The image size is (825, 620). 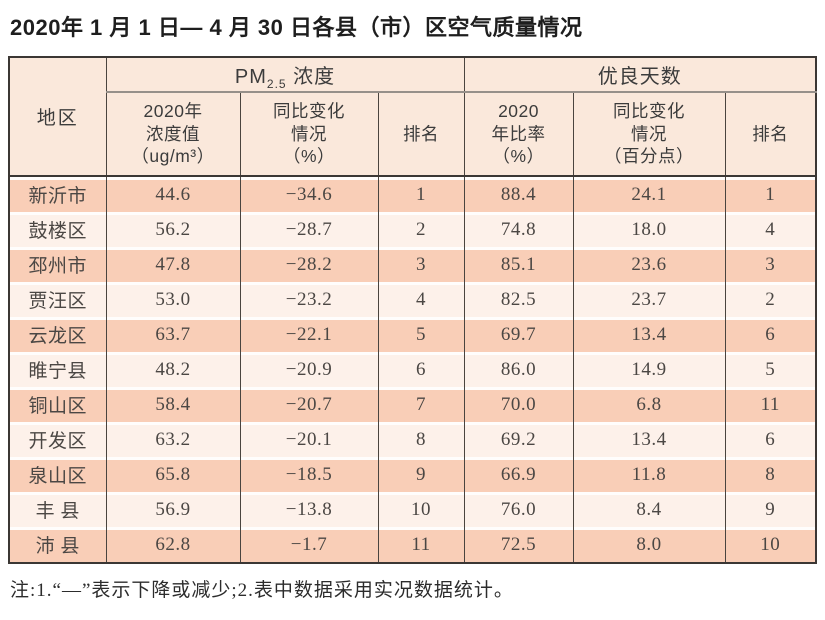 I want to click on cell-days-rate: 66.9, so click(x=518, y=474).